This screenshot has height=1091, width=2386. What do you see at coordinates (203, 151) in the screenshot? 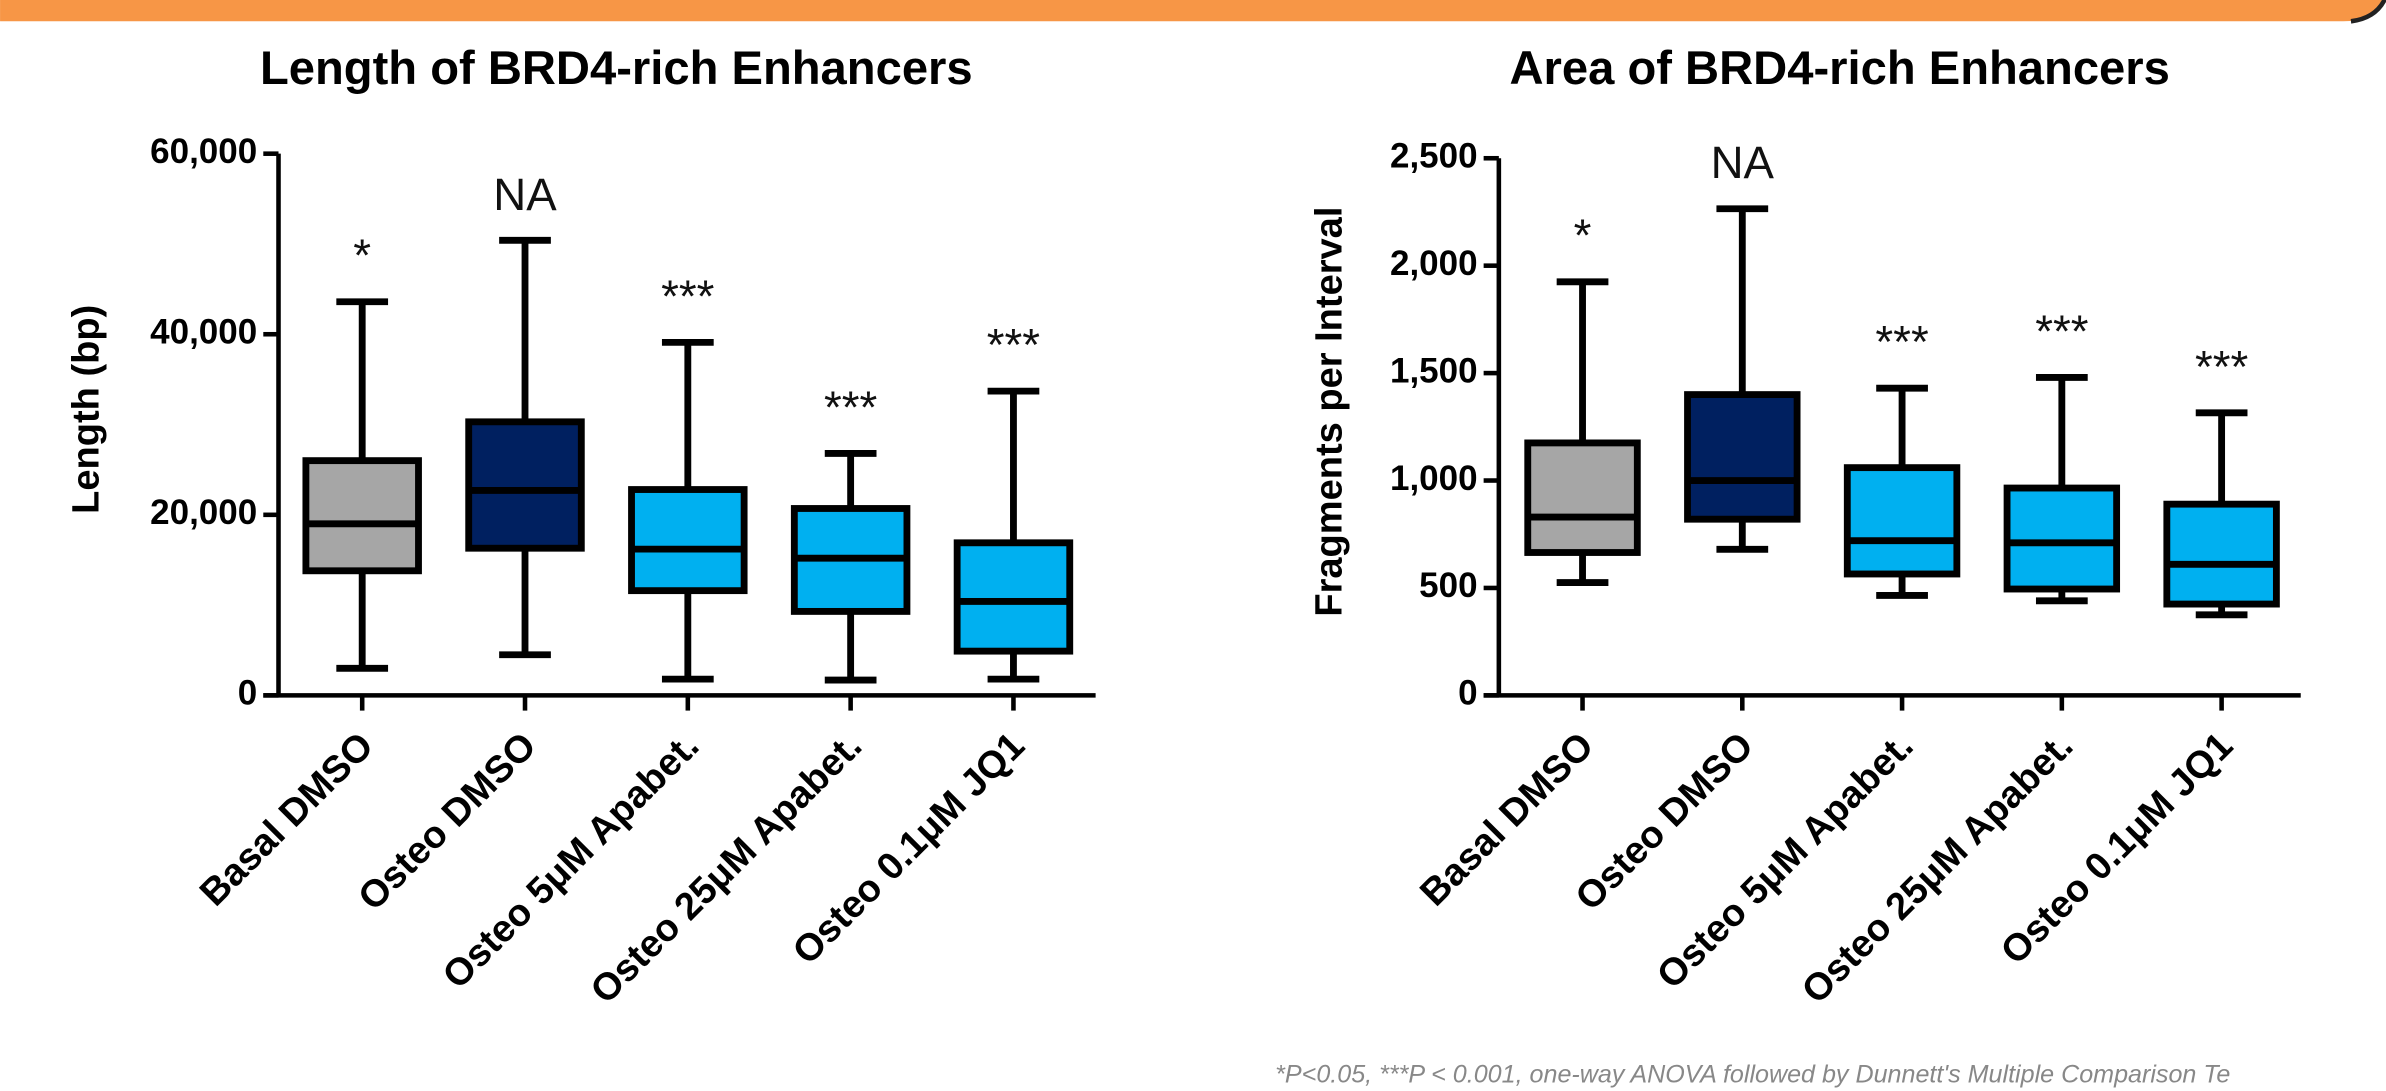
I see `y-tick-label: 60,000` at bounding box center [203, 151].